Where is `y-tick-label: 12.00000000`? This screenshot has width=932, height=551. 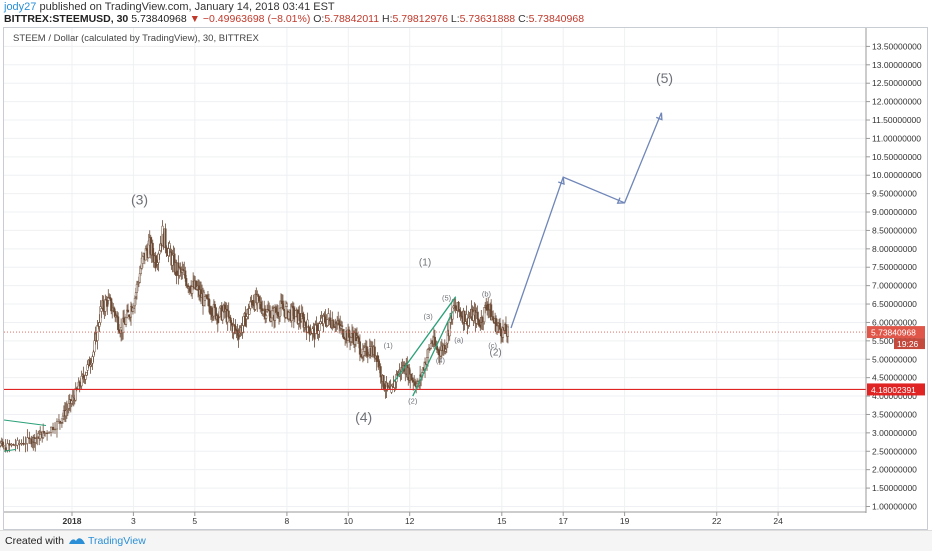 y-tick-label: 12.00000000 is located at coordinates (897, 102).